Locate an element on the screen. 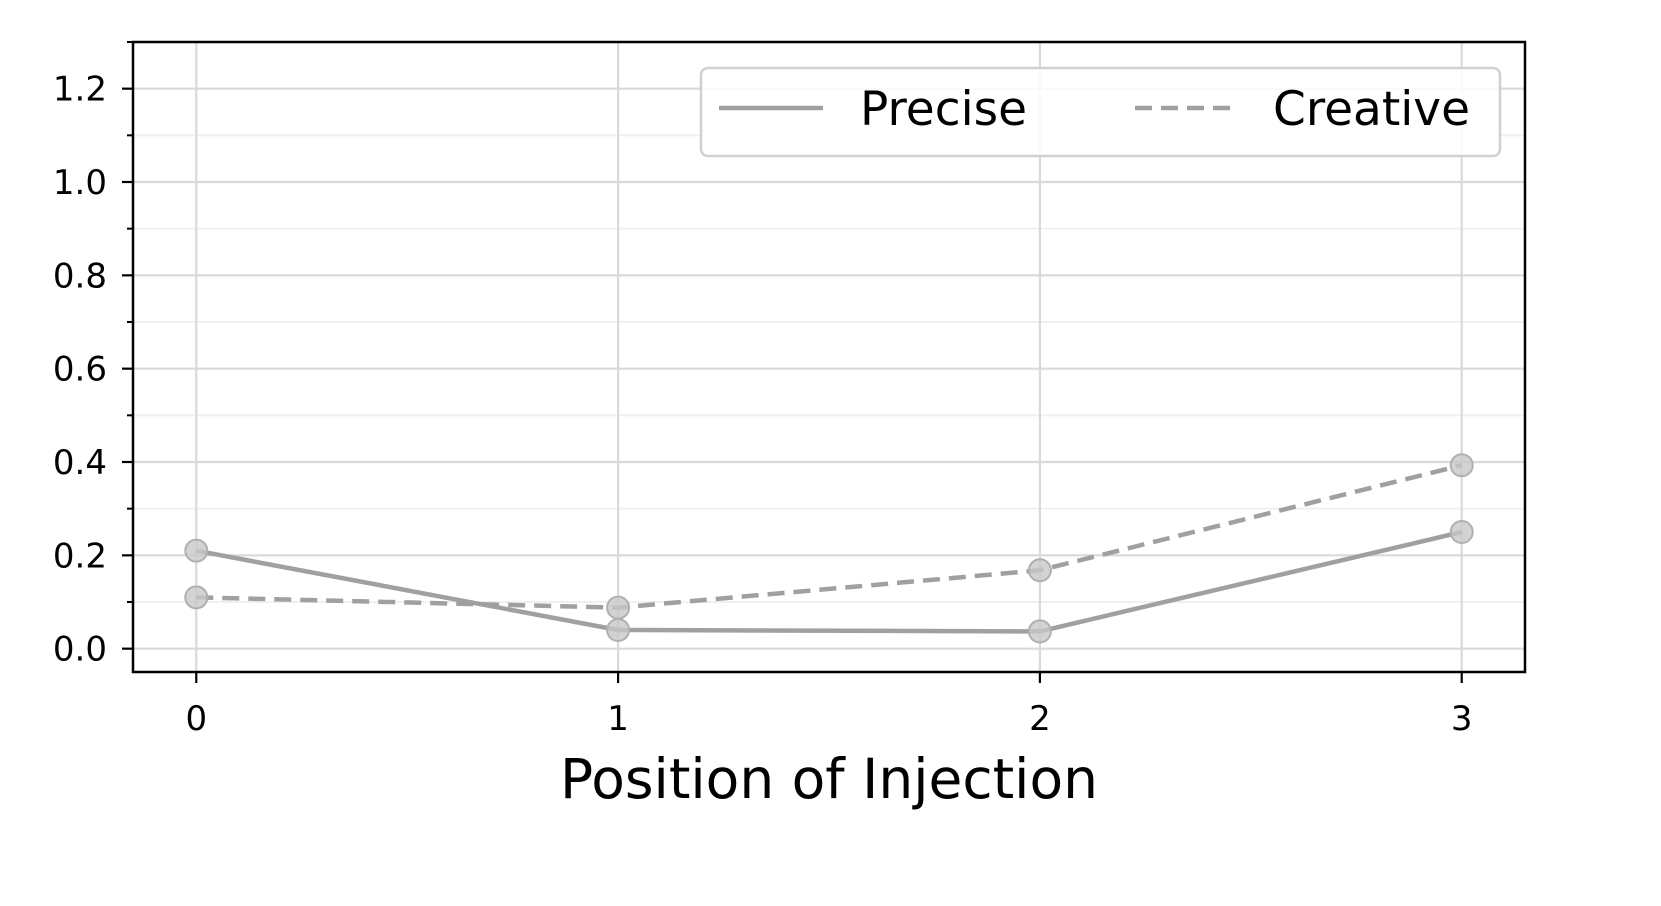 The width and height of the screenshot is (1661, 906). series-line-creative is located at coordinates (829, 536).